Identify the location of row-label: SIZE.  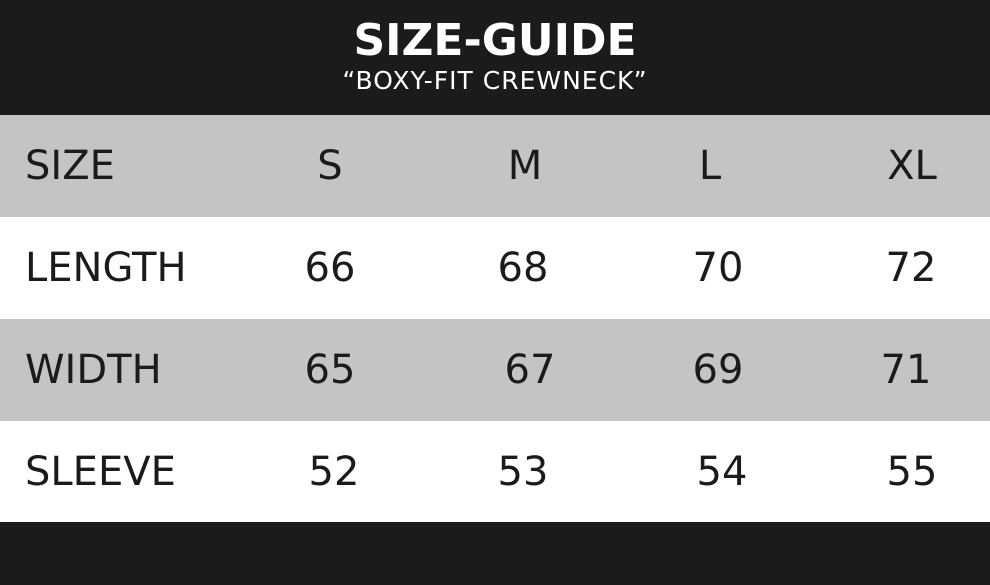
(70, 166).